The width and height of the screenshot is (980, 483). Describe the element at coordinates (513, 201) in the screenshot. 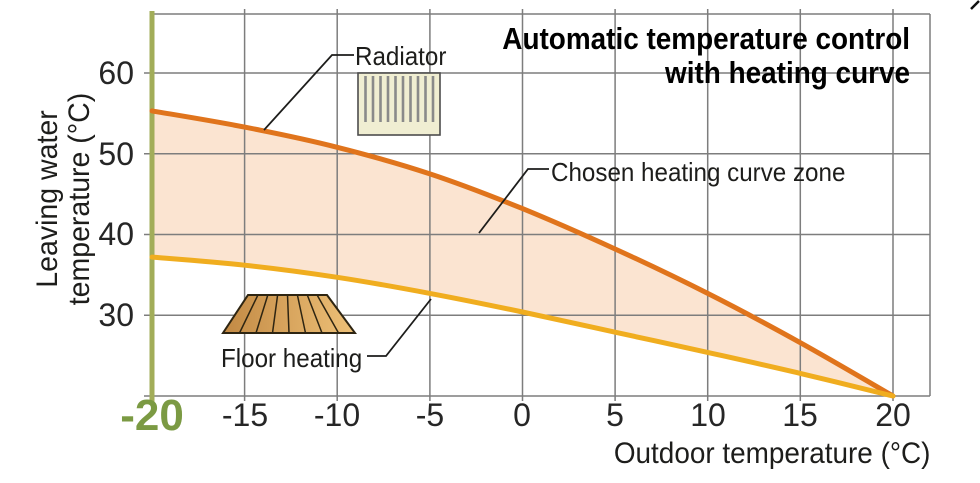

I see `zone-callout-line` at that location.